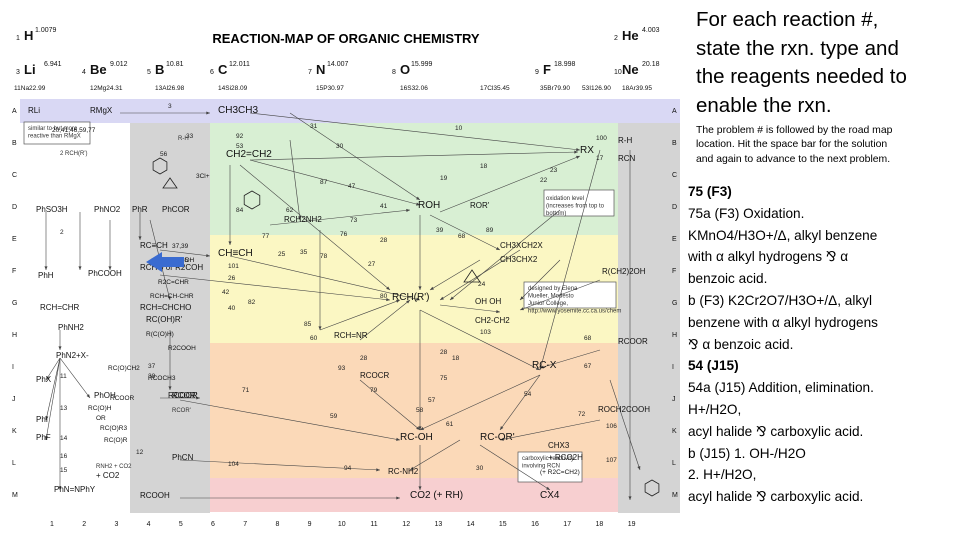 The image size is (960, 540). I want to click on element-number: 1, so click(18, 38).